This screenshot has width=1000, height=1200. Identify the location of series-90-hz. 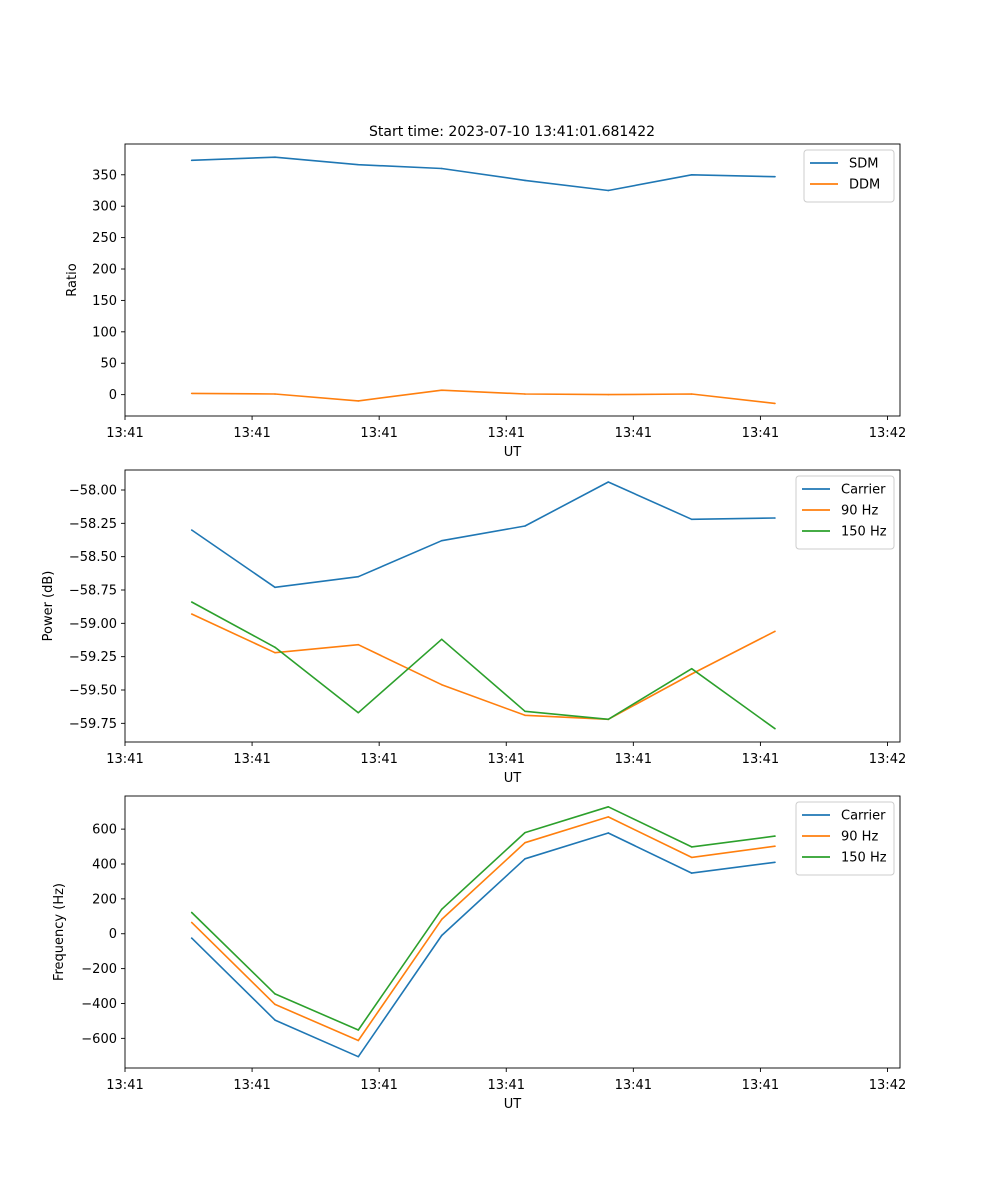
(483, 667).